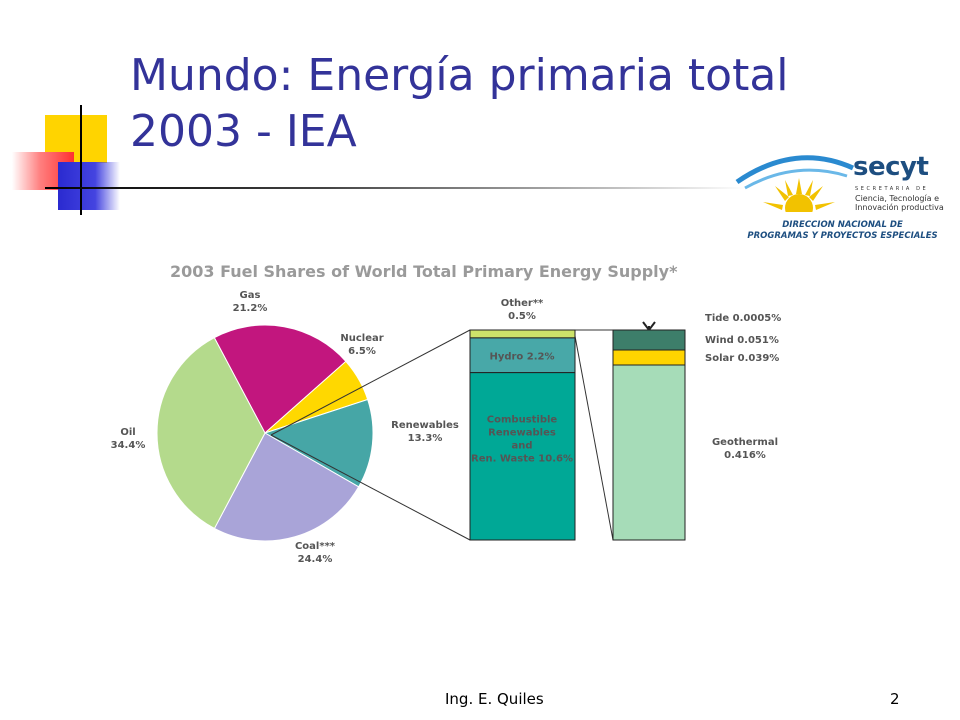 The width and height of the screenshot is (960, 720). What do you see at coordinates (522, 310) in the screenshot?
I see `label-other: Other** 0.5%` at bounding box center [522, 310].